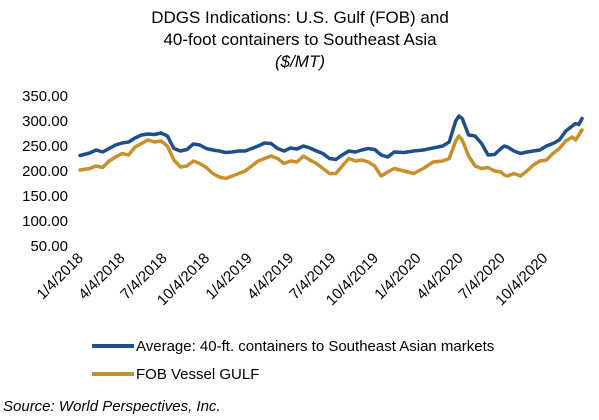 This screenshot has width=599, height=420. I want to click on series-line-fob, so click(331, 154).